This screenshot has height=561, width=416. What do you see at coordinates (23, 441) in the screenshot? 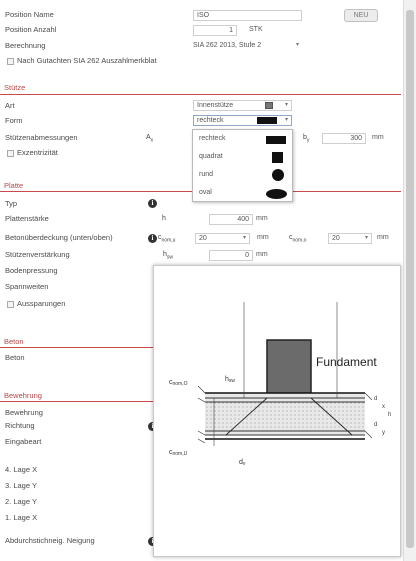
I see `eingabeart-label: Eingabeart` at bounding box center [23, 441].